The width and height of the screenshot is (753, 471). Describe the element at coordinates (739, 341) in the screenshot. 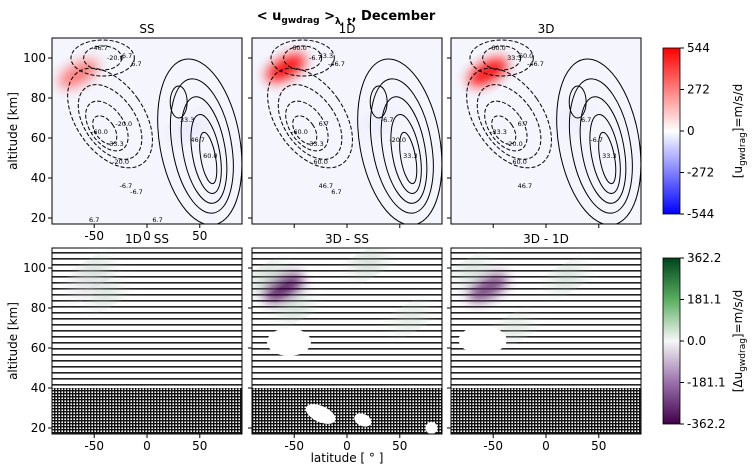

I see `colorbar-label: [Δugwdrag]=m/s/d` at that location.